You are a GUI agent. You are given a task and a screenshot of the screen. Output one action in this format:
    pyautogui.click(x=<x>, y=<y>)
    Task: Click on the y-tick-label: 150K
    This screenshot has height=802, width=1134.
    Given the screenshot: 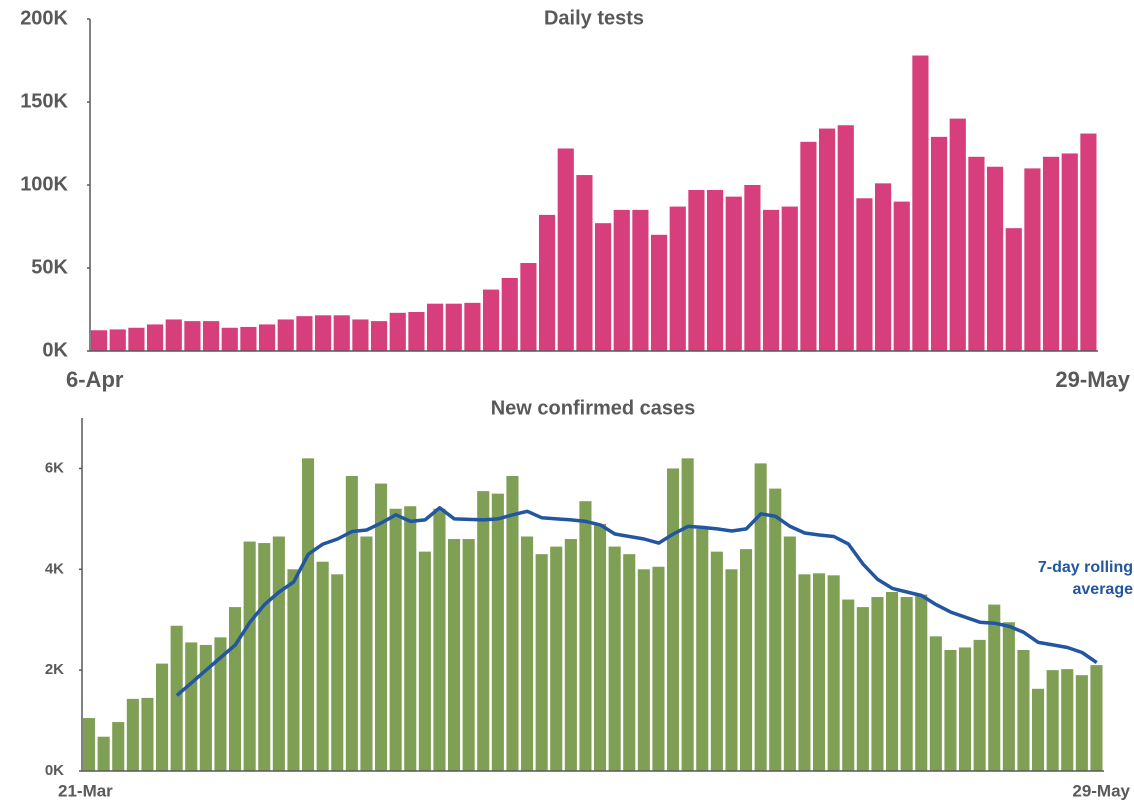 What is the action you would take?
    pyautogui.click(x=44, y=101)
    